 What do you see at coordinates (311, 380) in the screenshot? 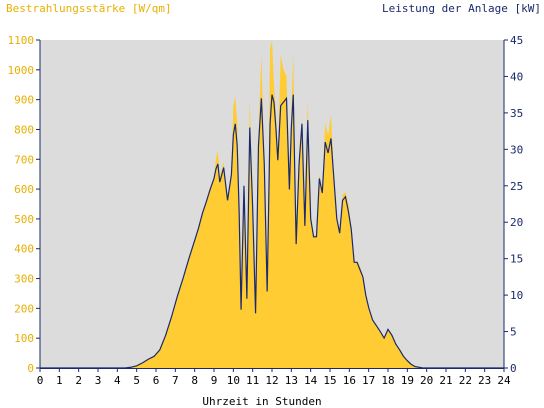
I see `x-tick-label: 14` at bounding box center [311, 380].